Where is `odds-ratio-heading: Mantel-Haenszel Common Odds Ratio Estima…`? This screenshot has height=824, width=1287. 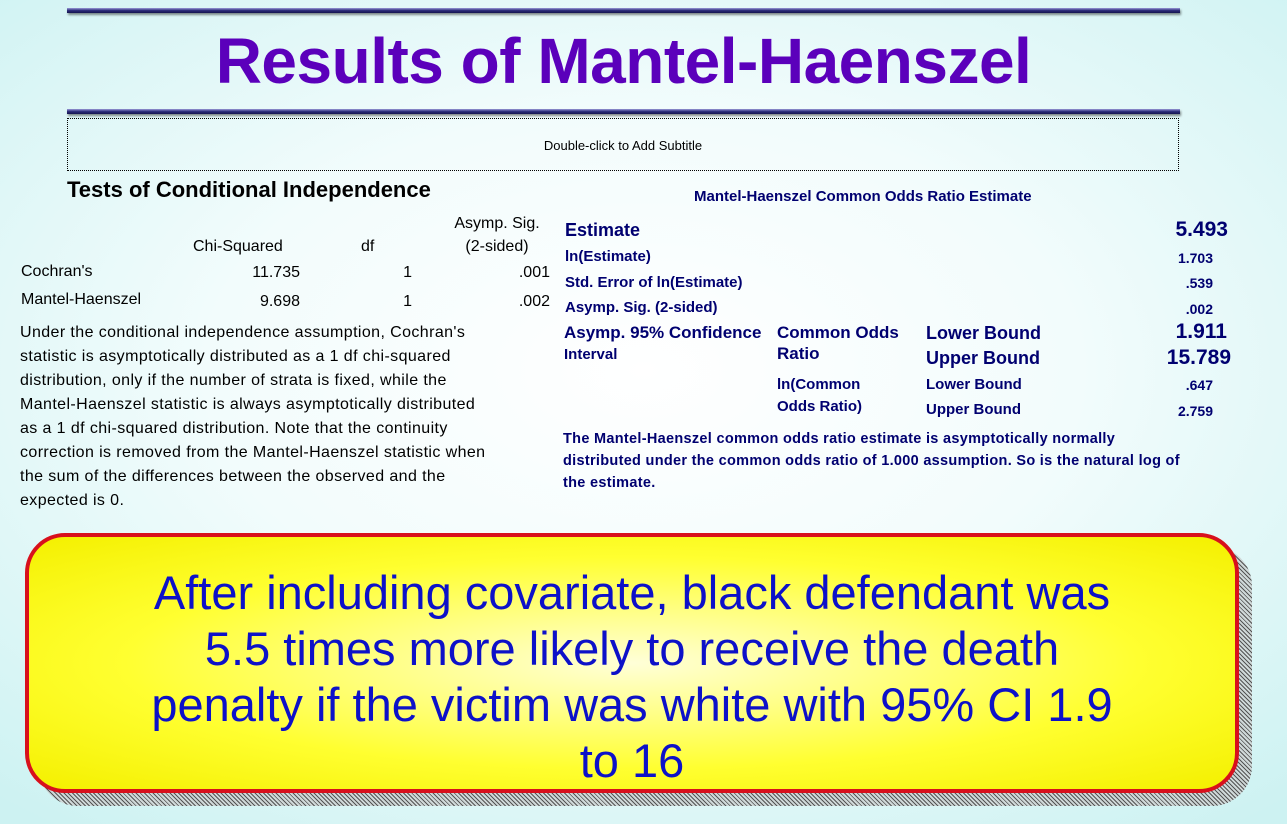 odds-ratio-heading: Mantel-Haenszel Common Odds Ratio Estima… is located at coordinates (863, 196).